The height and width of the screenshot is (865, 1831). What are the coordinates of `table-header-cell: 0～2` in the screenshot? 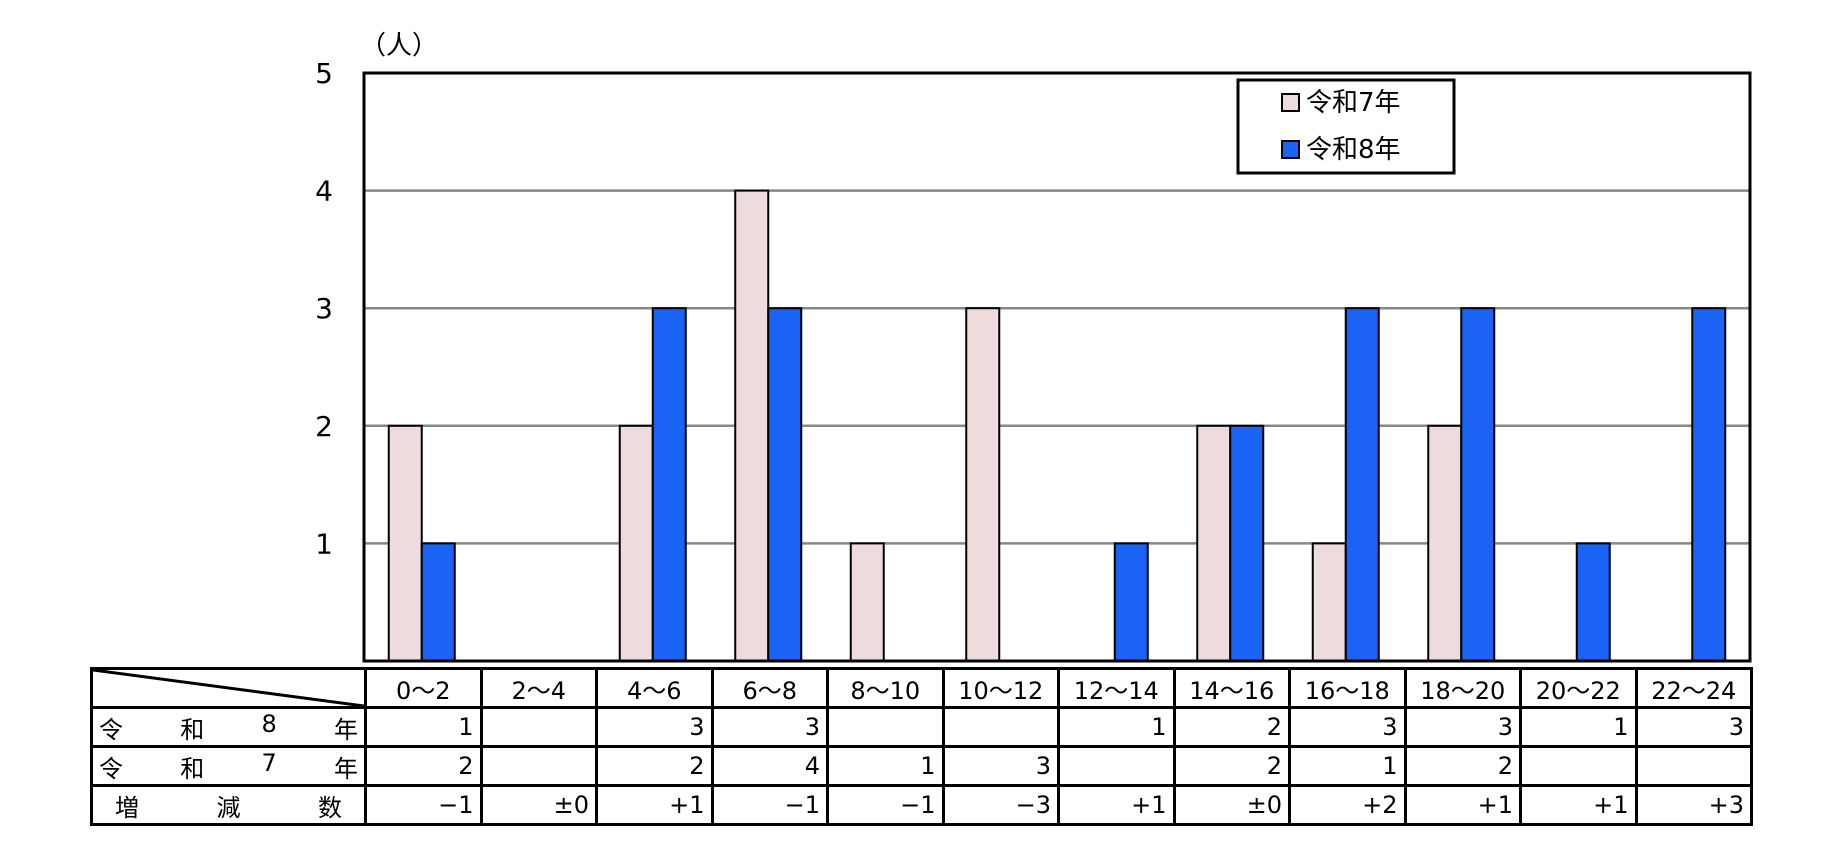 It's located at (423, 688).